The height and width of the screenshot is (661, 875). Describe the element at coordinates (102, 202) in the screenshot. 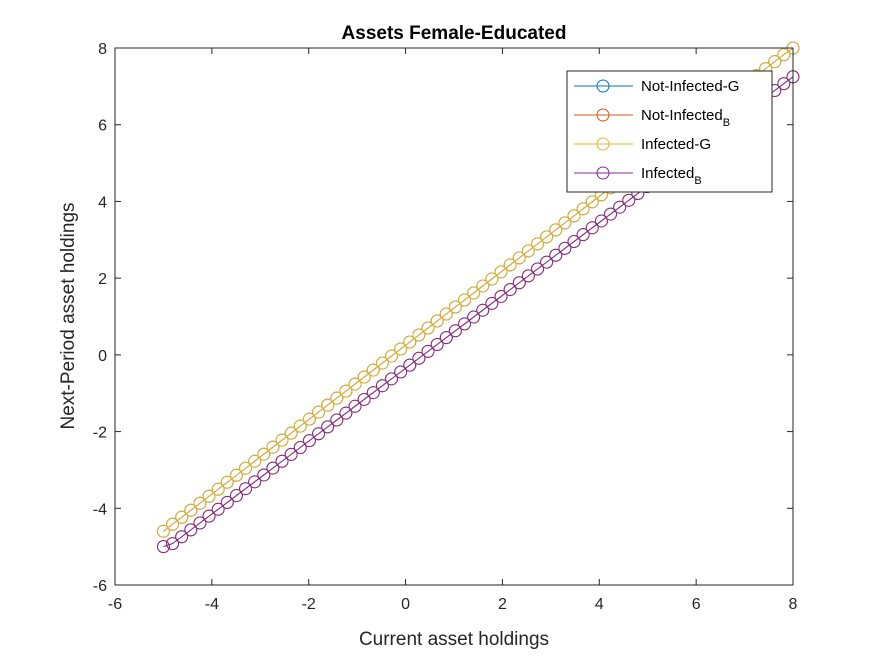

I see `y-tick-label: 4` at that location.